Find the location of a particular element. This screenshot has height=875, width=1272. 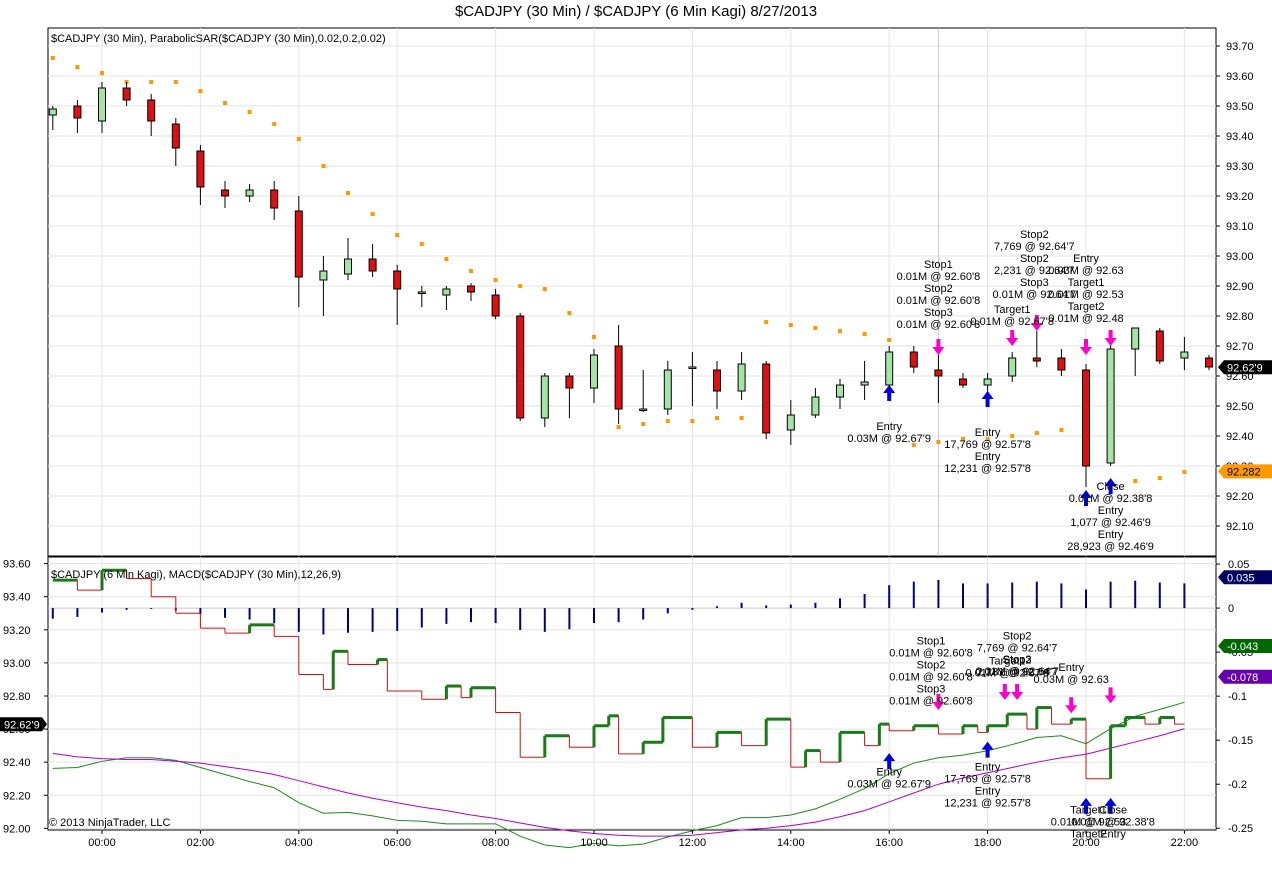

x-tick-label: 18:00 is located at coordinates (988, 843).